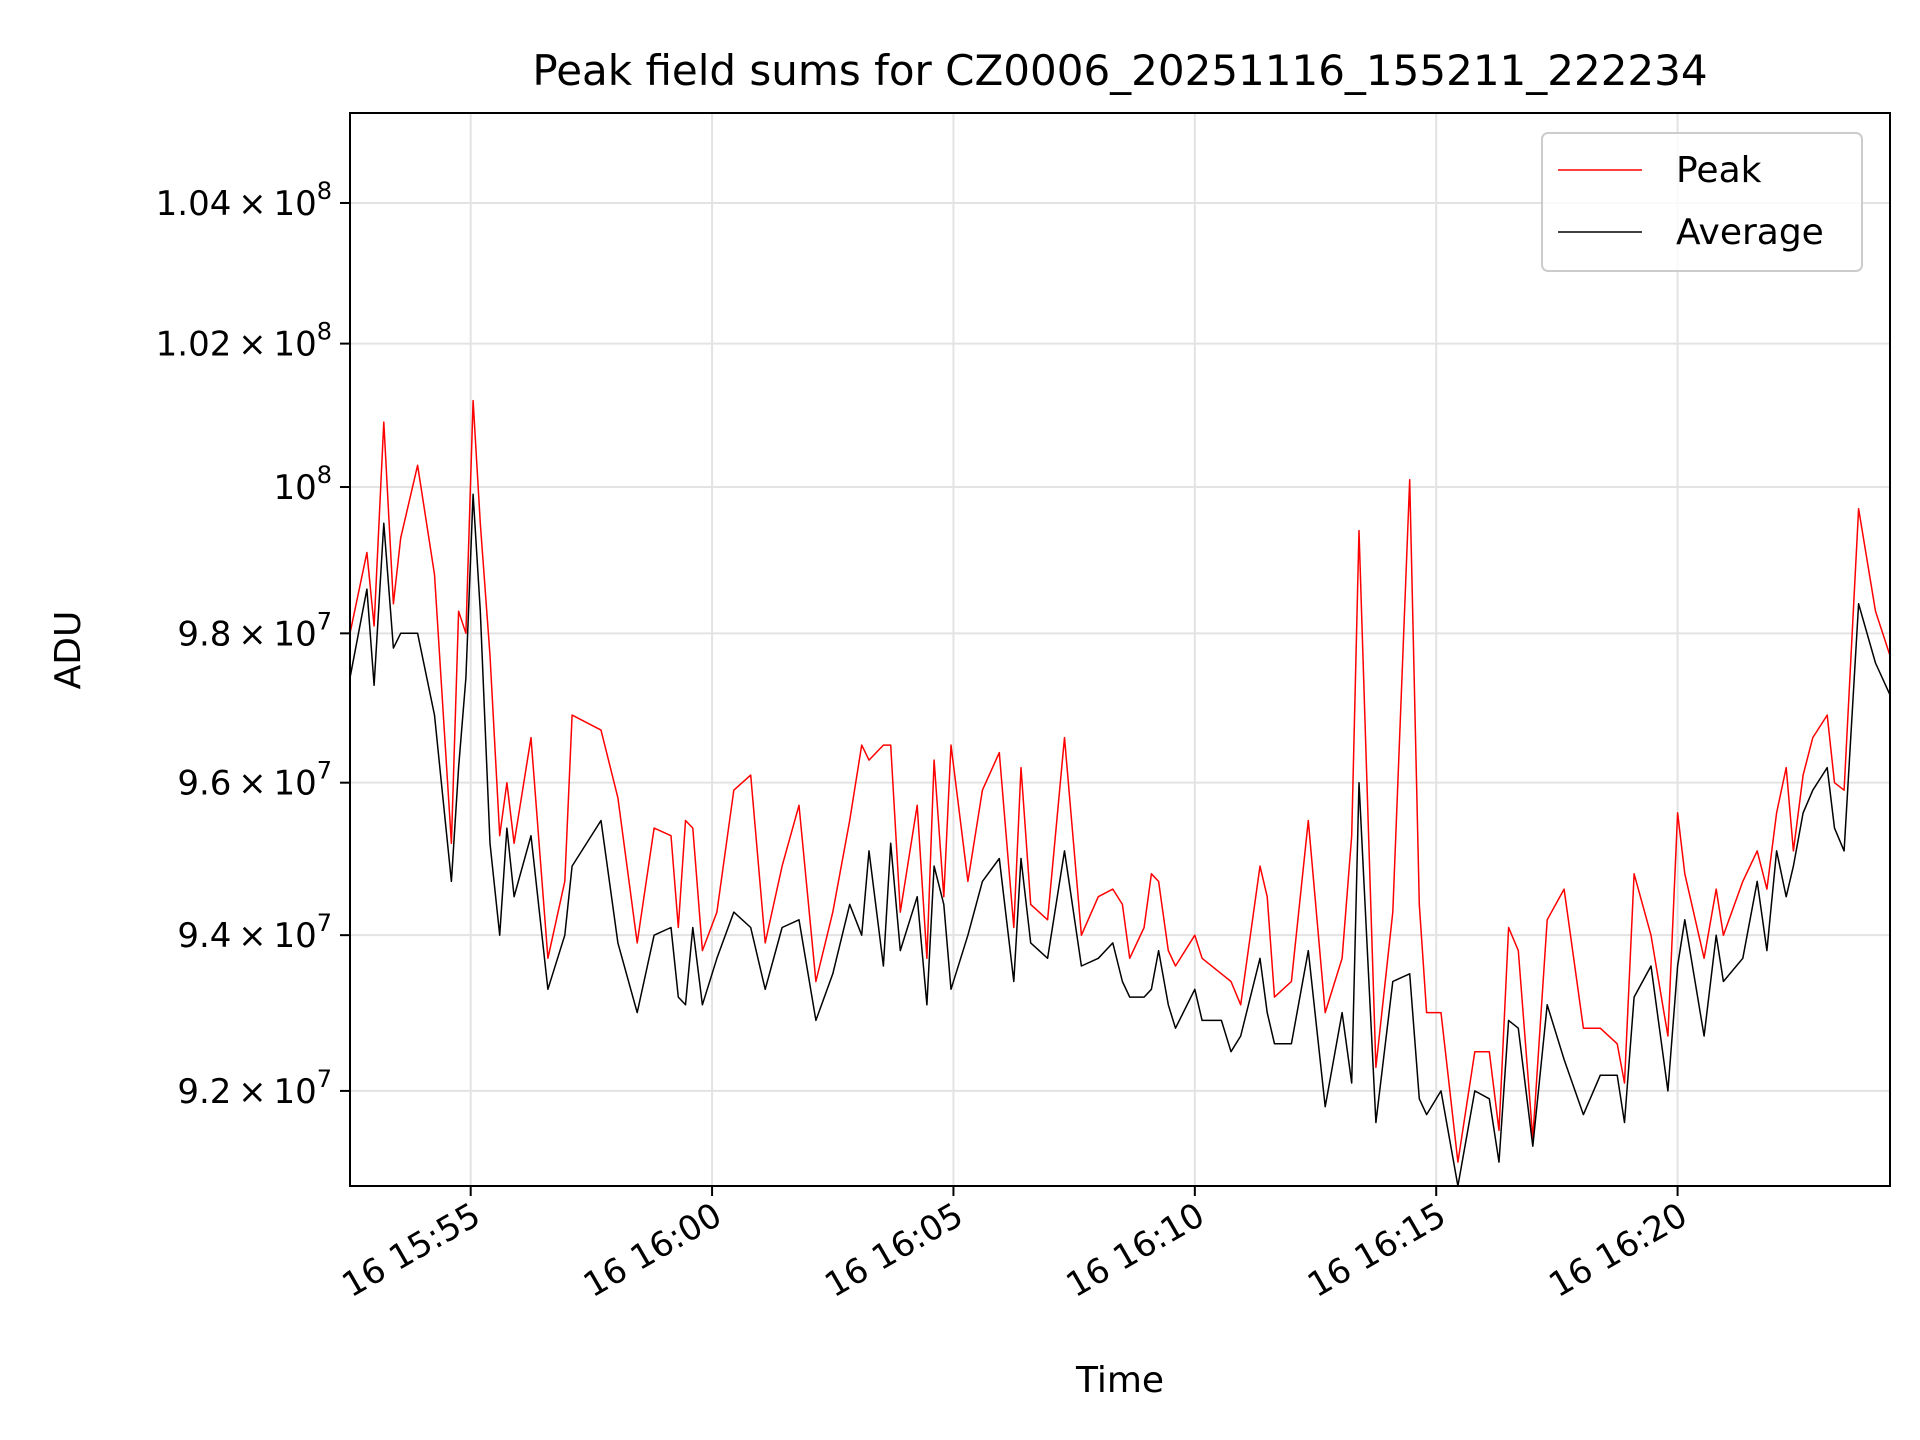 Image resolution: width=1920 pixels, height=1440 pixels. Describe the element at coordinates (246, 936) in the screenshot. I see `y-tick-mantissa: 9.4 × 10` at that location.